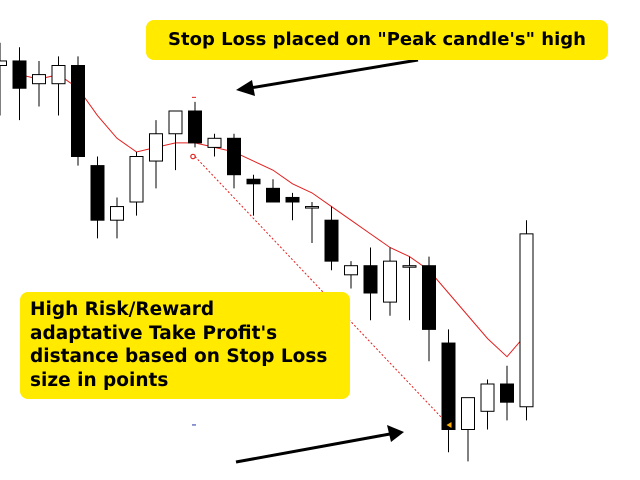  What do you see at coordinates (313, 448) in the screenshot?
I see `take-profit-arrow-shaft` at bounding box center [313, 448].